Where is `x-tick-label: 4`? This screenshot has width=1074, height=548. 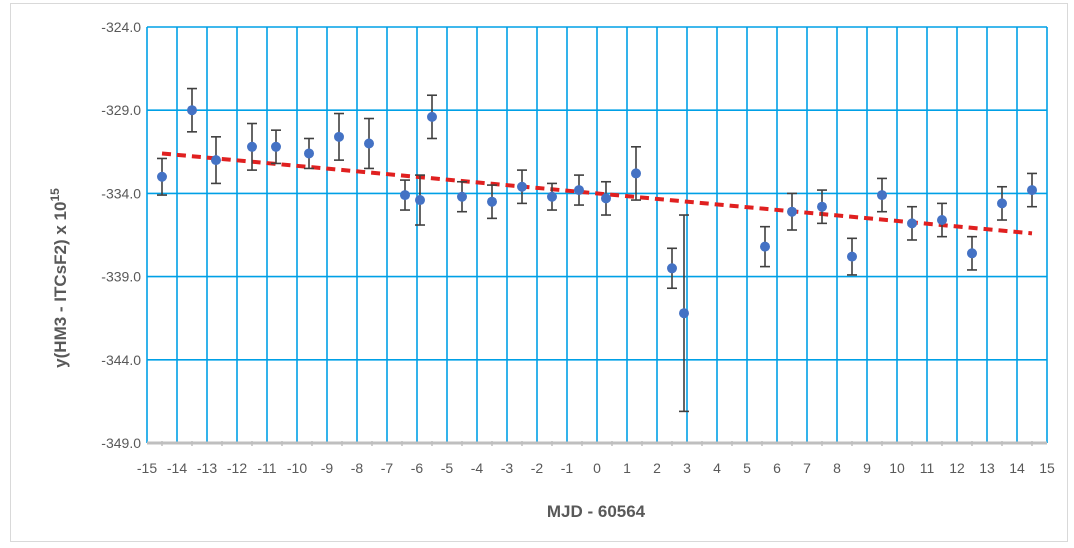
x-tick-label: 4 is located at coordinates (717, 468).